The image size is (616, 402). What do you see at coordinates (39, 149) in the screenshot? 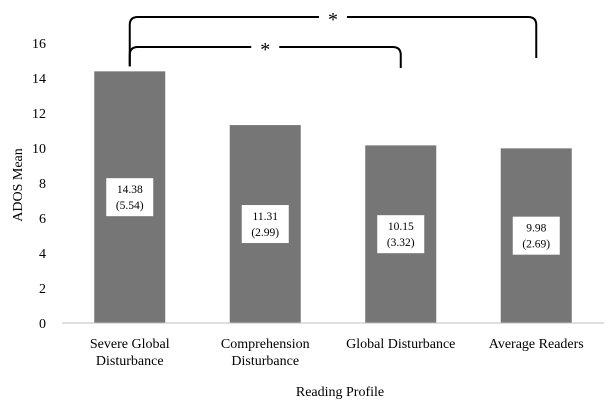
I see `y-tick-label: 10` at bounding box center [39, 149].